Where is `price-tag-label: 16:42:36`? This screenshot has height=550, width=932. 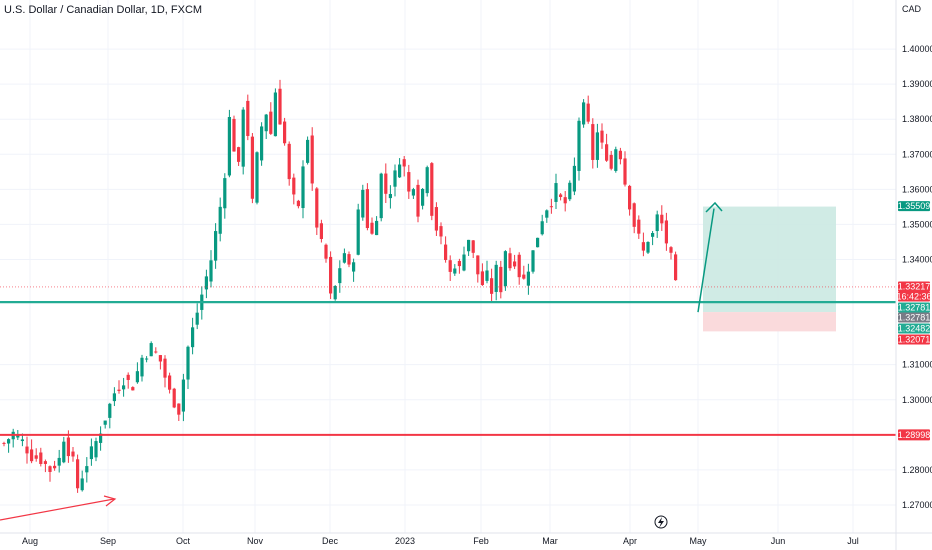
price-tag-label: 16:42:36 is located at coordinates (913, 296).